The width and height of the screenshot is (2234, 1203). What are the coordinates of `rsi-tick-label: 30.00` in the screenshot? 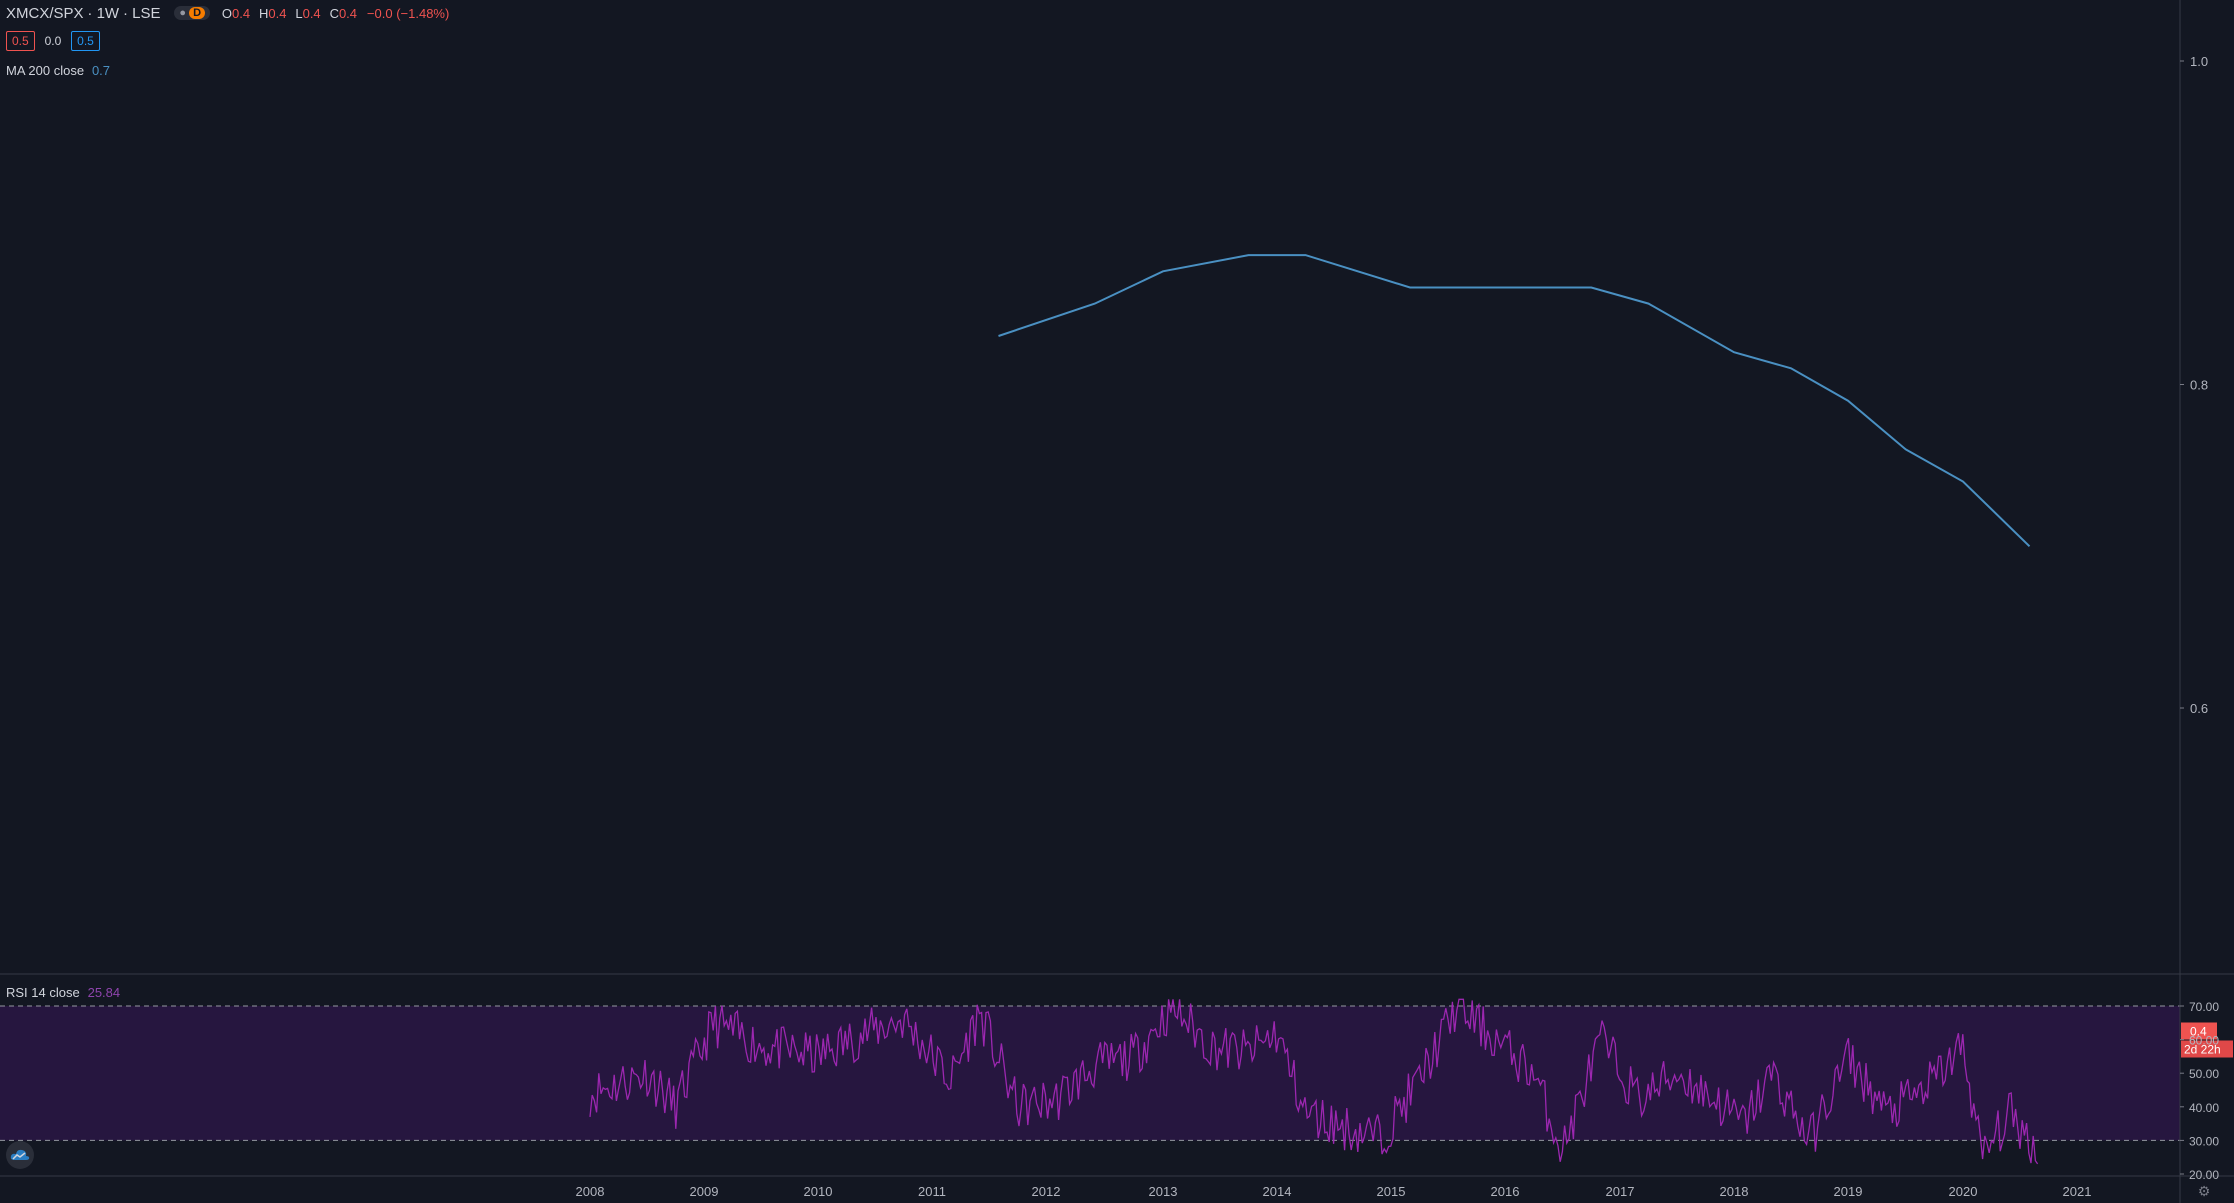 It's located at (2204, 1141).